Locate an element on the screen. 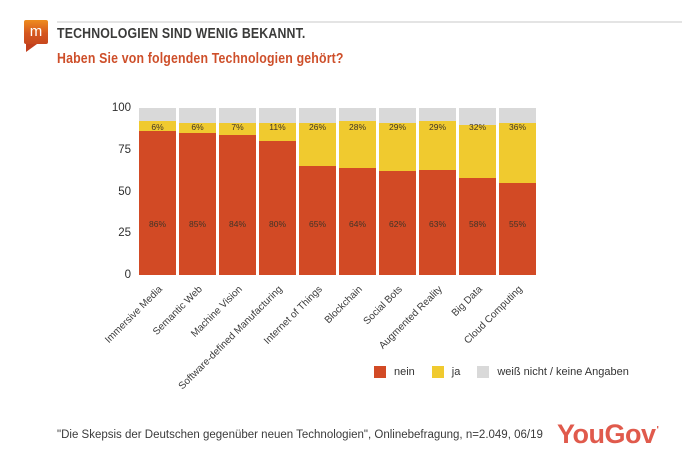 The image size is (696, 464). chart-legend: nein ja weiß nicht / keine Angaben is located at coordinates (501, 372).